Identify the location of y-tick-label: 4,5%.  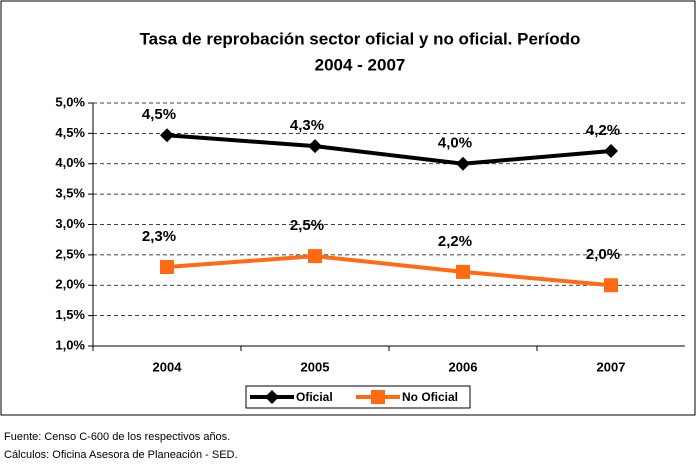
(70, 132).